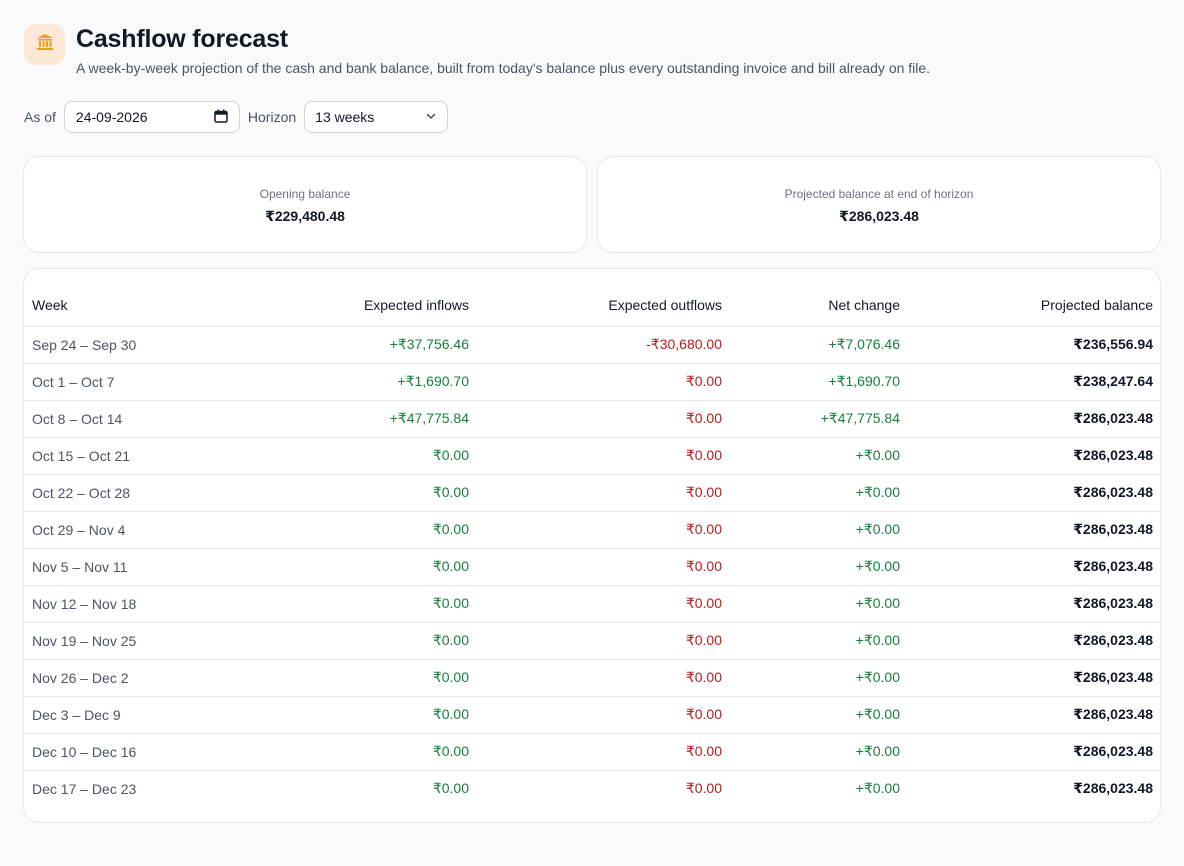  What do you see at coordinates (221, 117) in the screenshot?
I see `calendar-icon` at bounding box center [221, 117].